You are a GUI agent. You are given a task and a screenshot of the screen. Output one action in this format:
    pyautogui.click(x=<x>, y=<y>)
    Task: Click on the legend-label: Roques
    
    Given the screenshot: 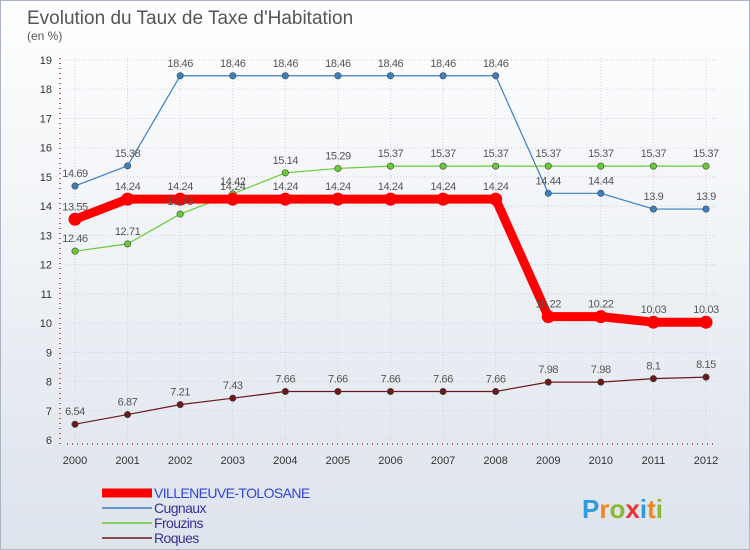 What is the action you would take?
    pyautogui.click(x=176, y=538)
    